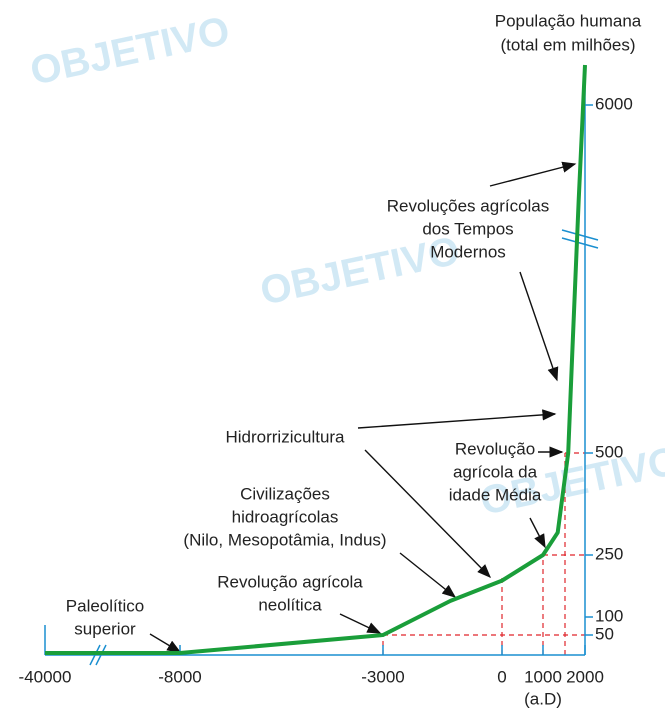 This screenshot has height=712, width=665. I want to click on x-tick-label: -8000, so click(179, 676).